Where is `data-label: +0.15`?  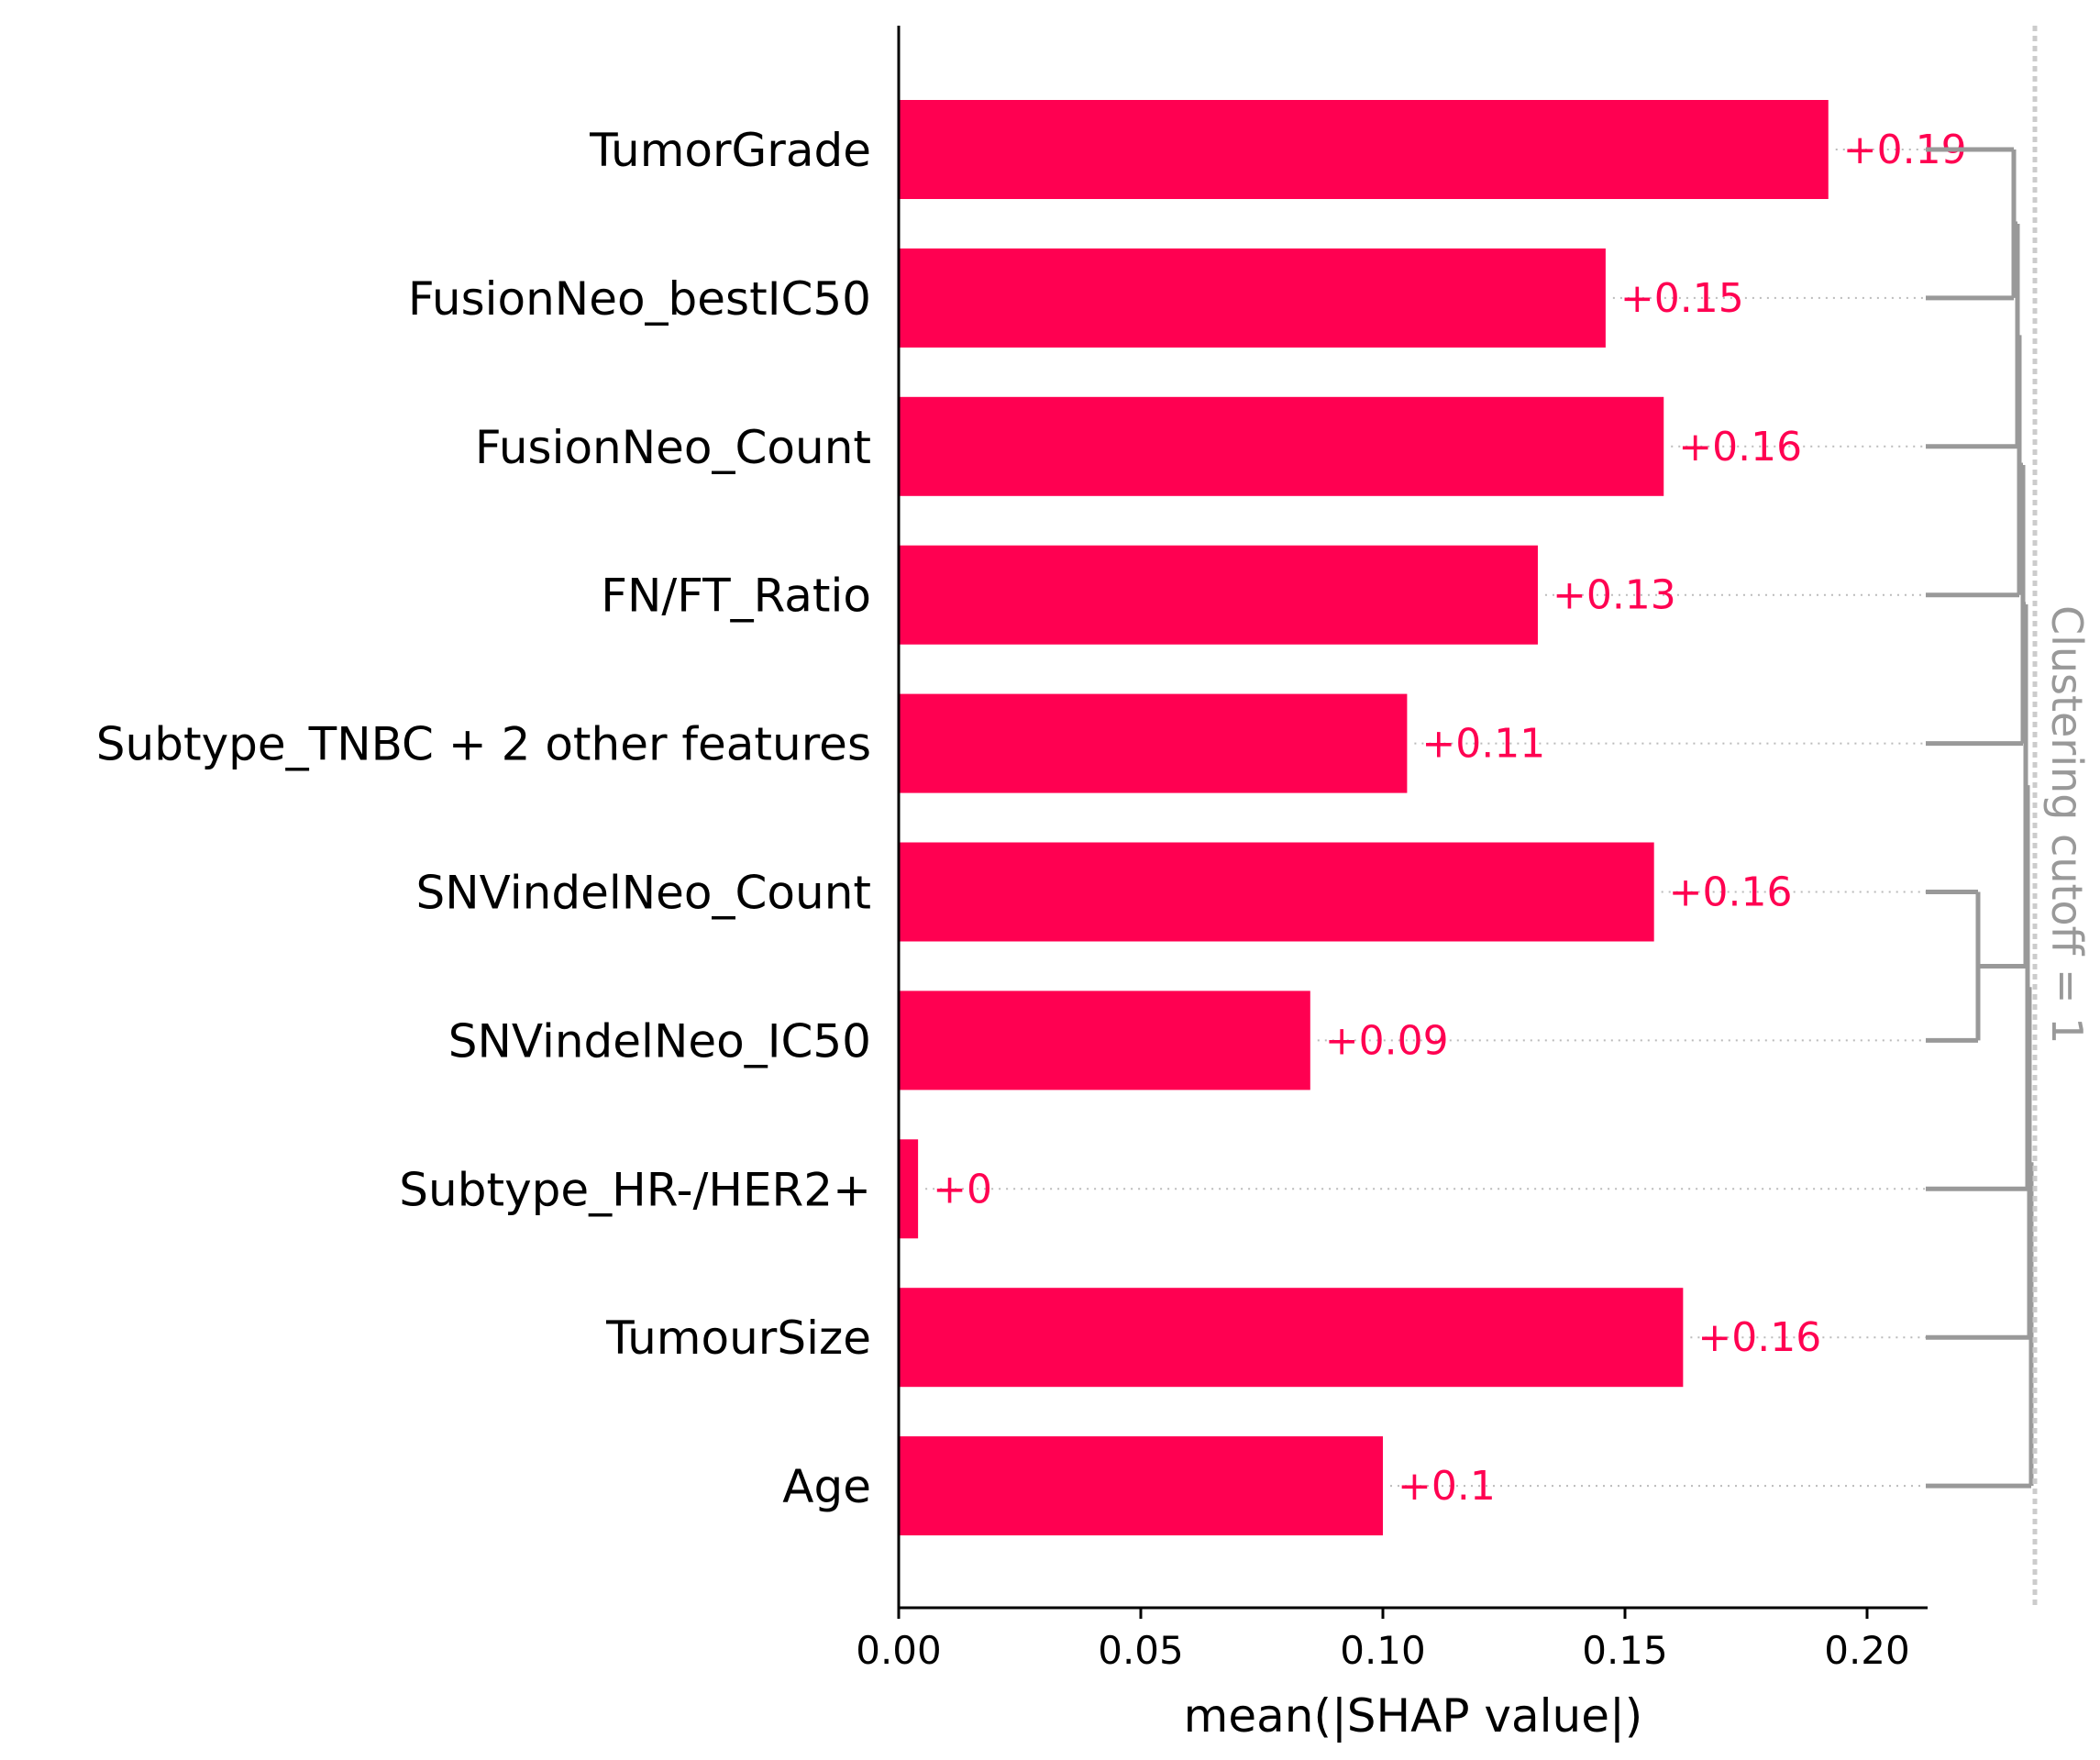
data-label: +0.15 is located at coordinates (1682, 298).